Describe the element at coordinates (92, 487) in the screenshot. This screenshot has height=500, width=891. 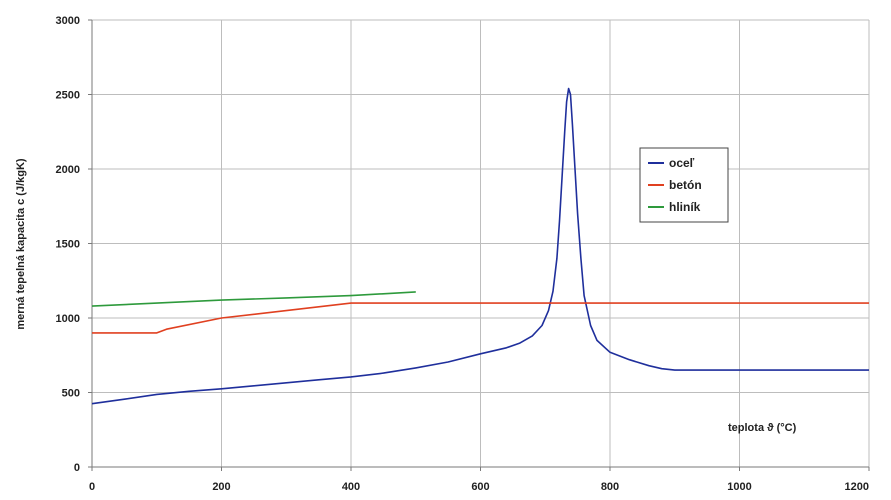
I see `x-tick-label: 0` at that location.